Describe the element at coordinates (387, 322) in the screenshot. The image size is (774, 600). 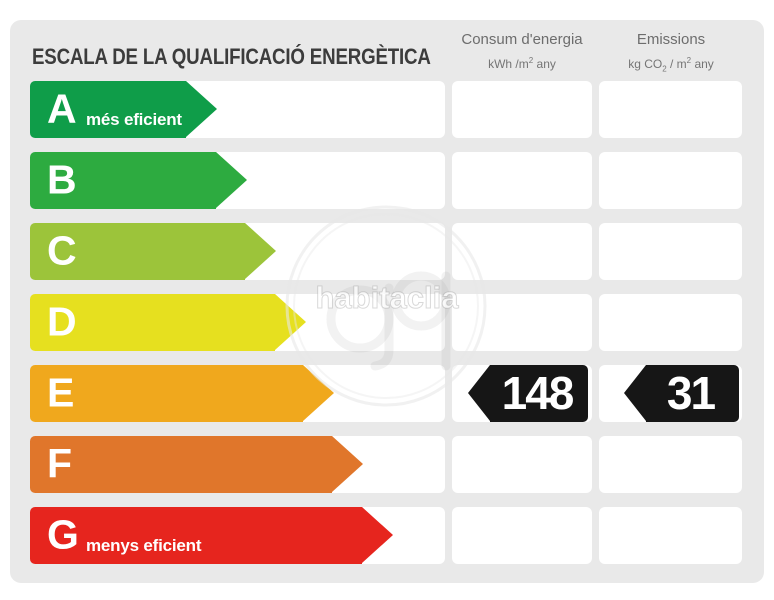
I see `rating-row-d: D` at that location.